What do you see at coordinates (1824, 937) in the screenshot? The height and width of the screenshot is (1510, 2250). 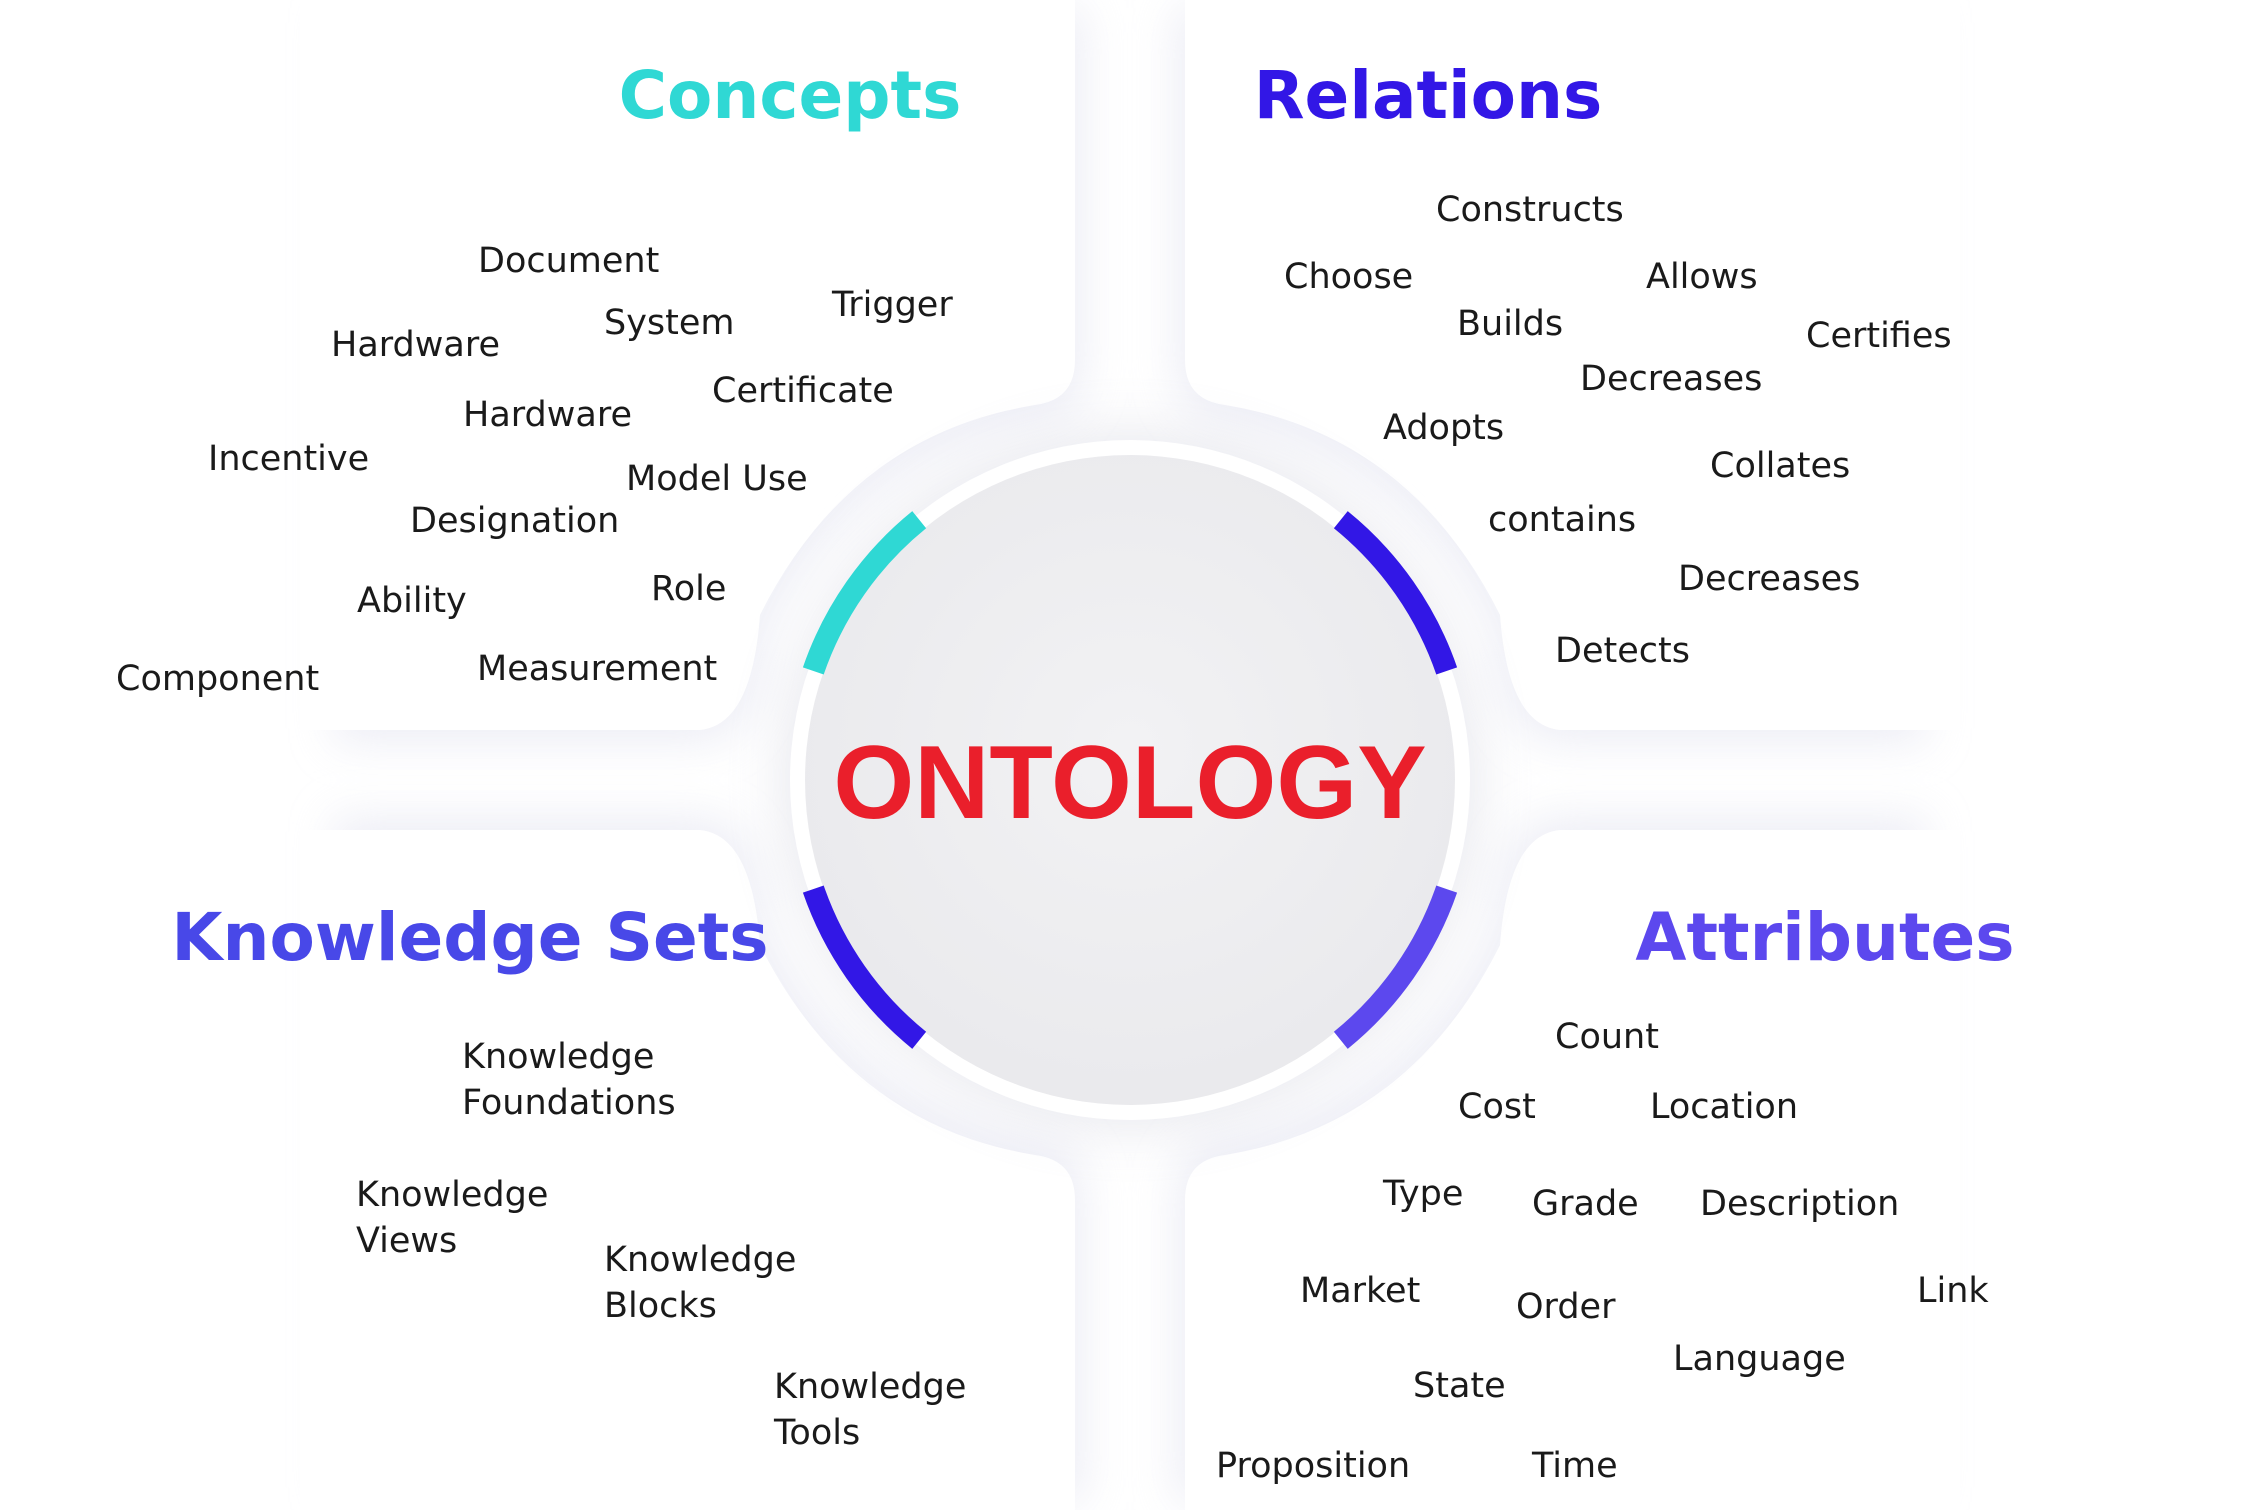 I see `attributes-title: Attributes` at bounding box center [1824, 937].